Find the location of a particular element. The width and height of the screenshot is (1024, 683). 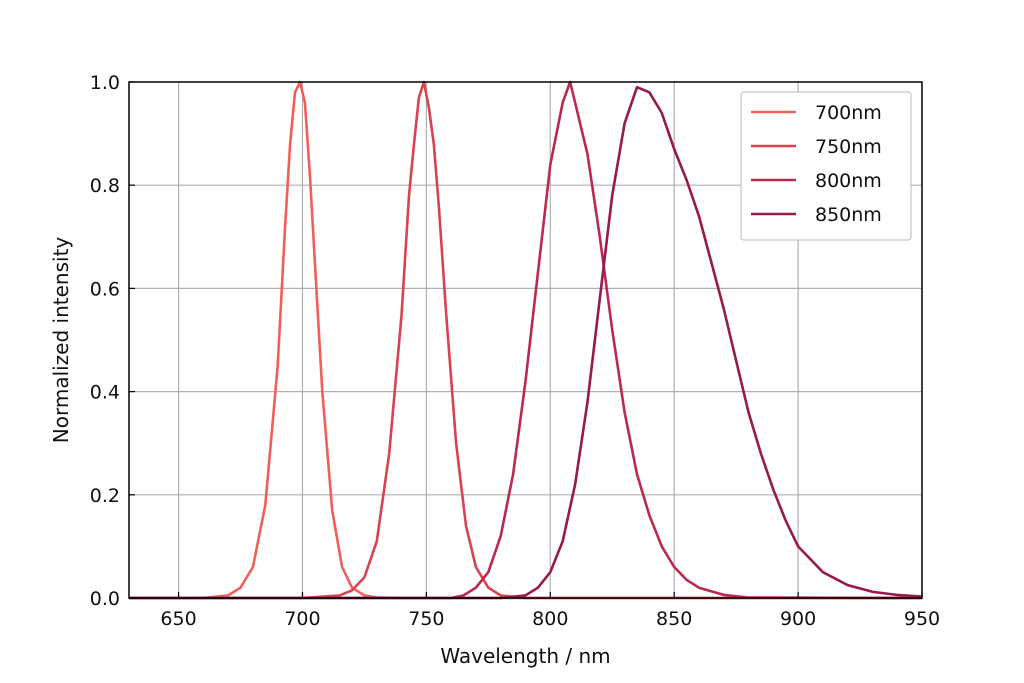

legend-label: 850nm is located at coordinates (848, 215).